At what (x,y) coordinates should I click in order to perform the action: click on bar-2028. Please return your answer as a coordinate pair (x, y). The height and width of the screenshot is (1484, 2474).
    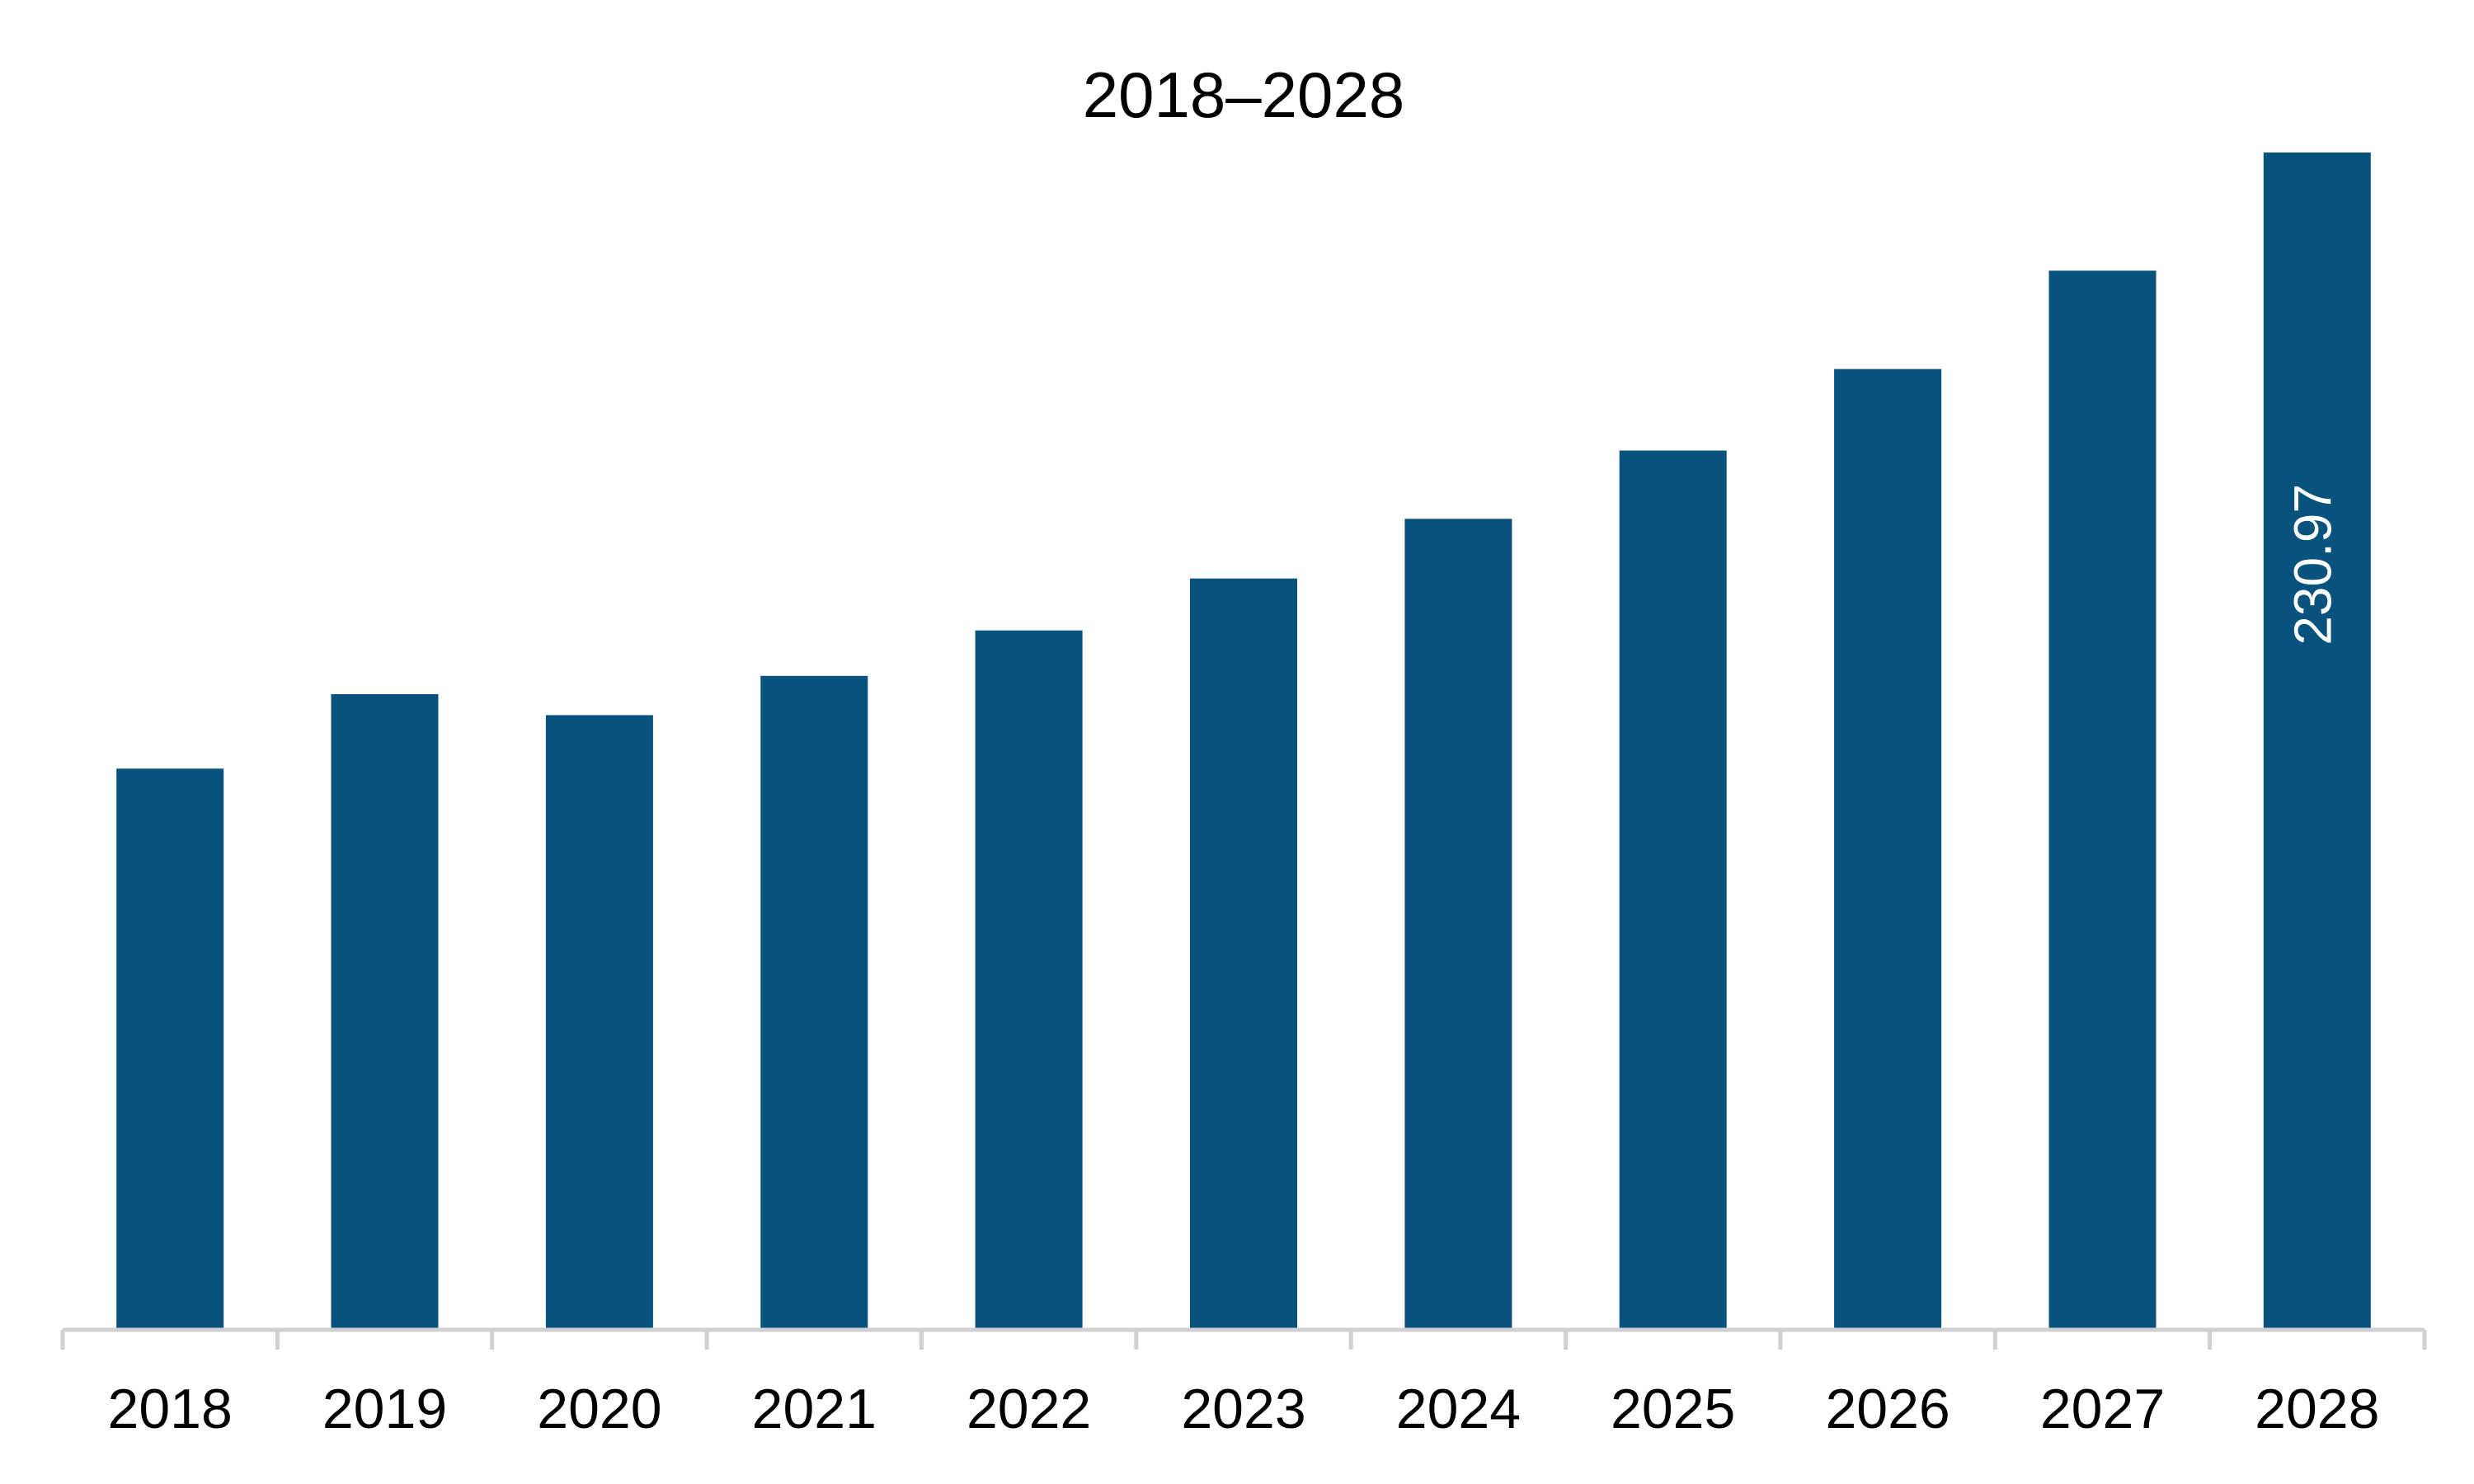
    Looking at the image, I should click on (2317, 741).